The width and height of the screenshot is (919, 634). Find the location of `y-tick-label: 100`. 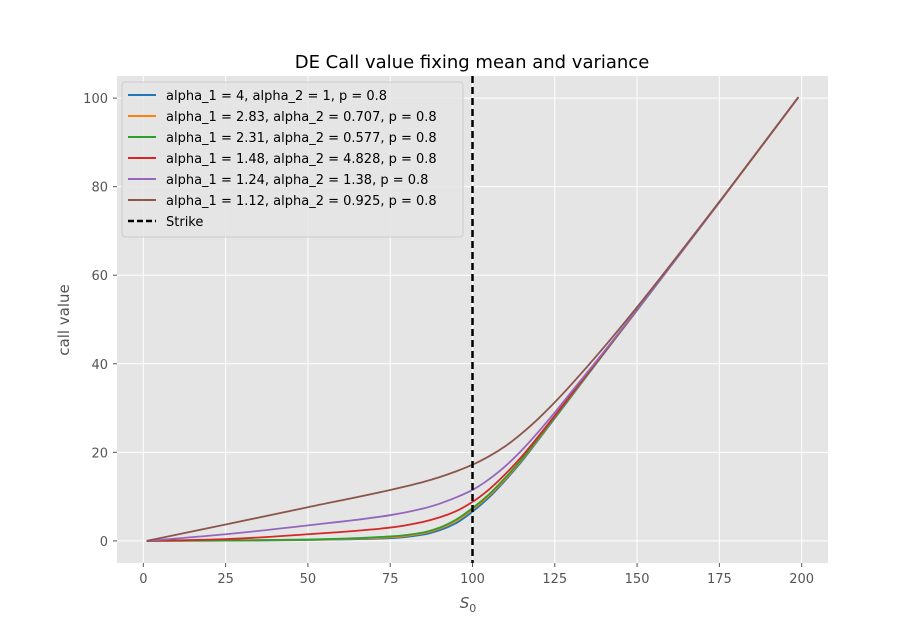

y-tick-label: 100 is located at coordinates (95, 99).